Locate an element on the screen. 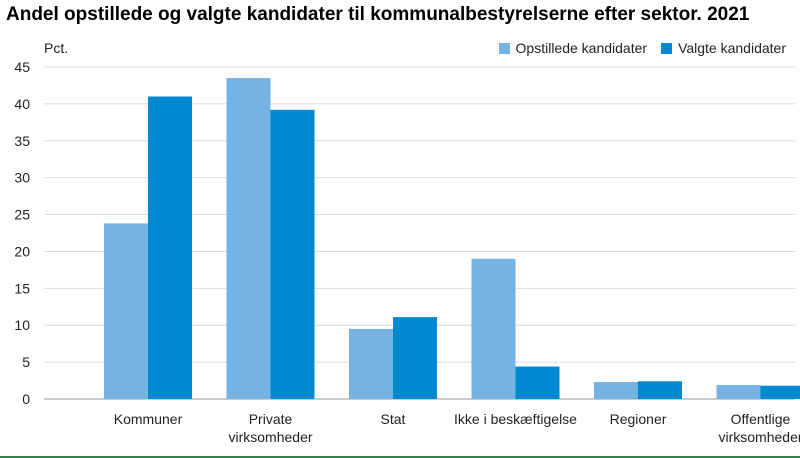 The height and width of the screenshot is (458, 800). y-tick-label: 30 is located at coordinates (22, 178).